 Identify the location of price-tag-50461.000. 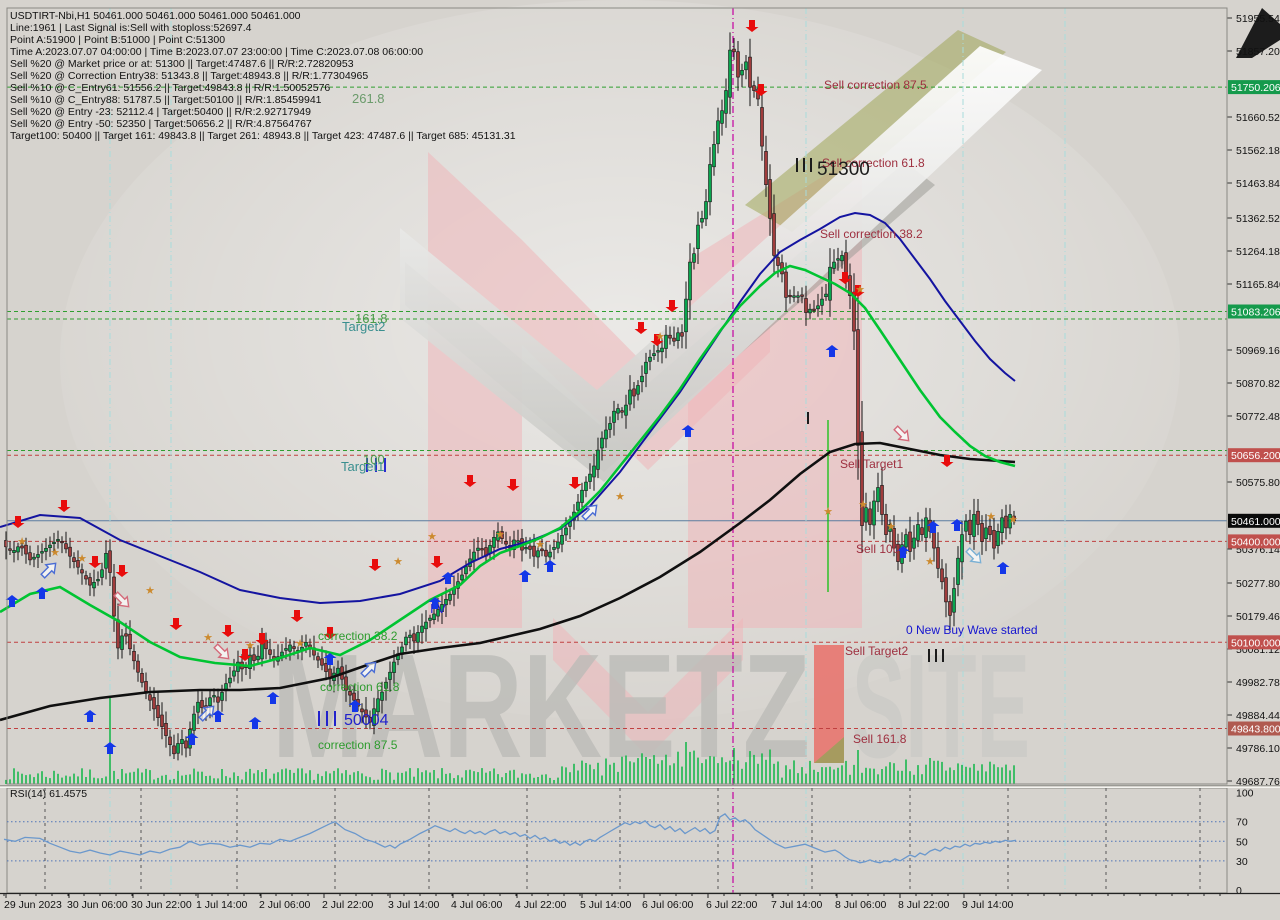
(1254, 520).